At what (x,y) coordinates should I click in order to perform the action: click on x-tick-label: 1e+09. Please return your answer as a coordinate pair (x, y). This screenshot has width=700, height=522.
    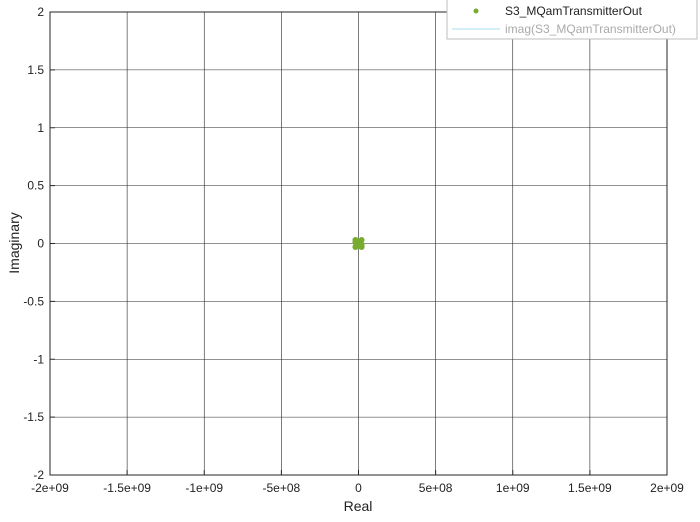
    Looking at the image, I should click on (513, 488).